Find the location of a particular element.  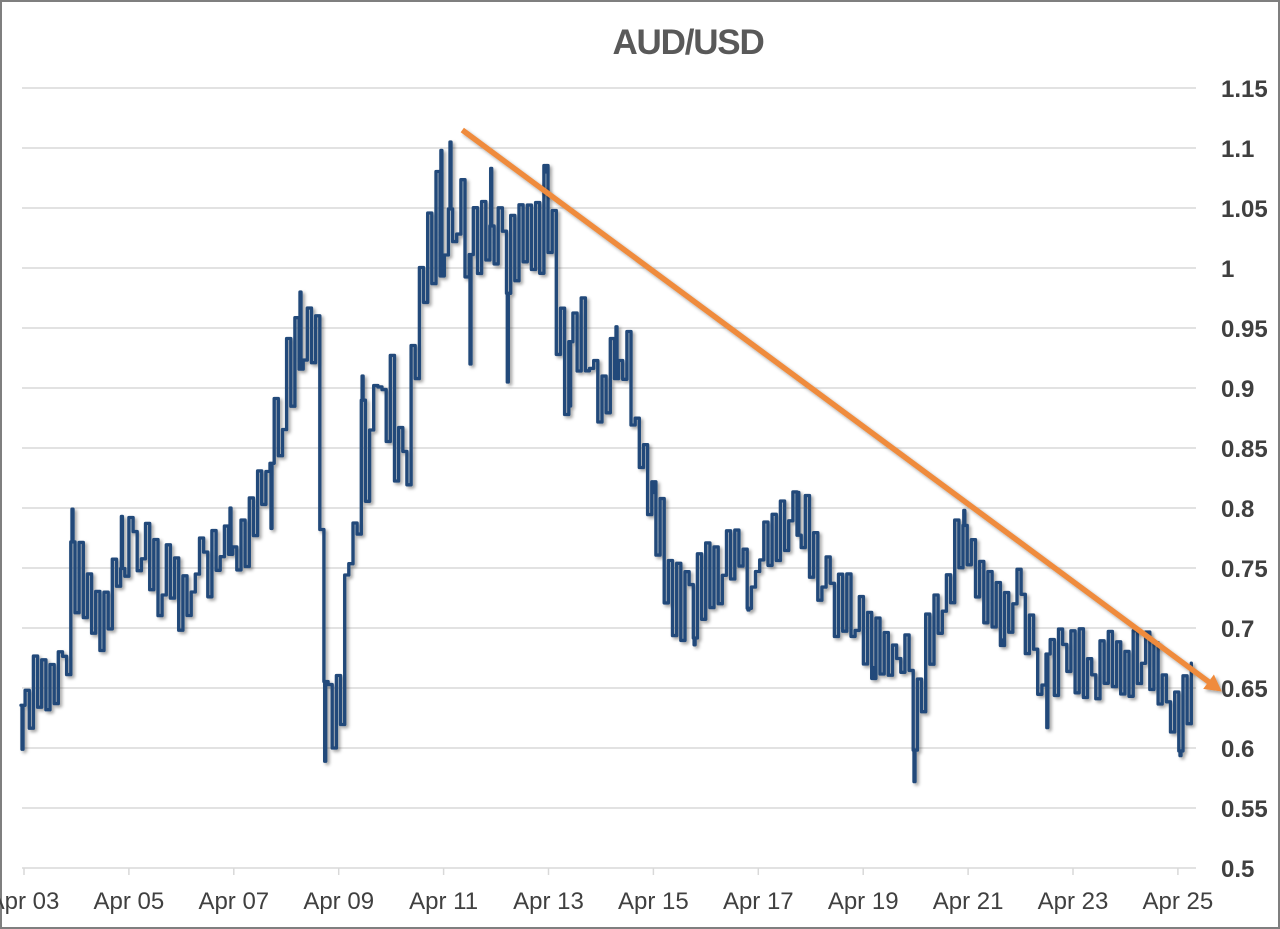

svg-text: Apr 13 is located at coordinates (548, 901).